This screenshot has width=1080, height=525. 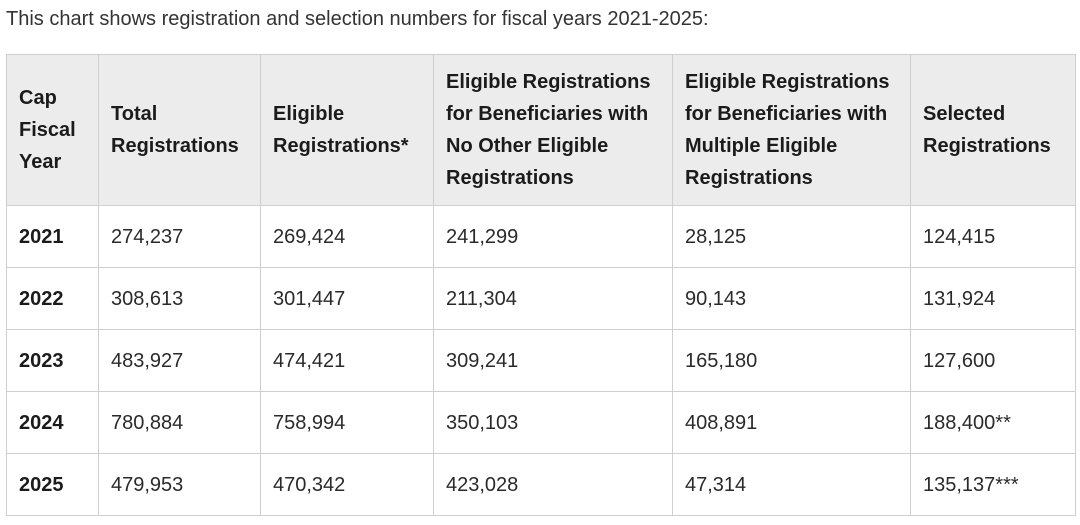 I want to click on cell-multiple: 165,180, so click(x=791, y=360).